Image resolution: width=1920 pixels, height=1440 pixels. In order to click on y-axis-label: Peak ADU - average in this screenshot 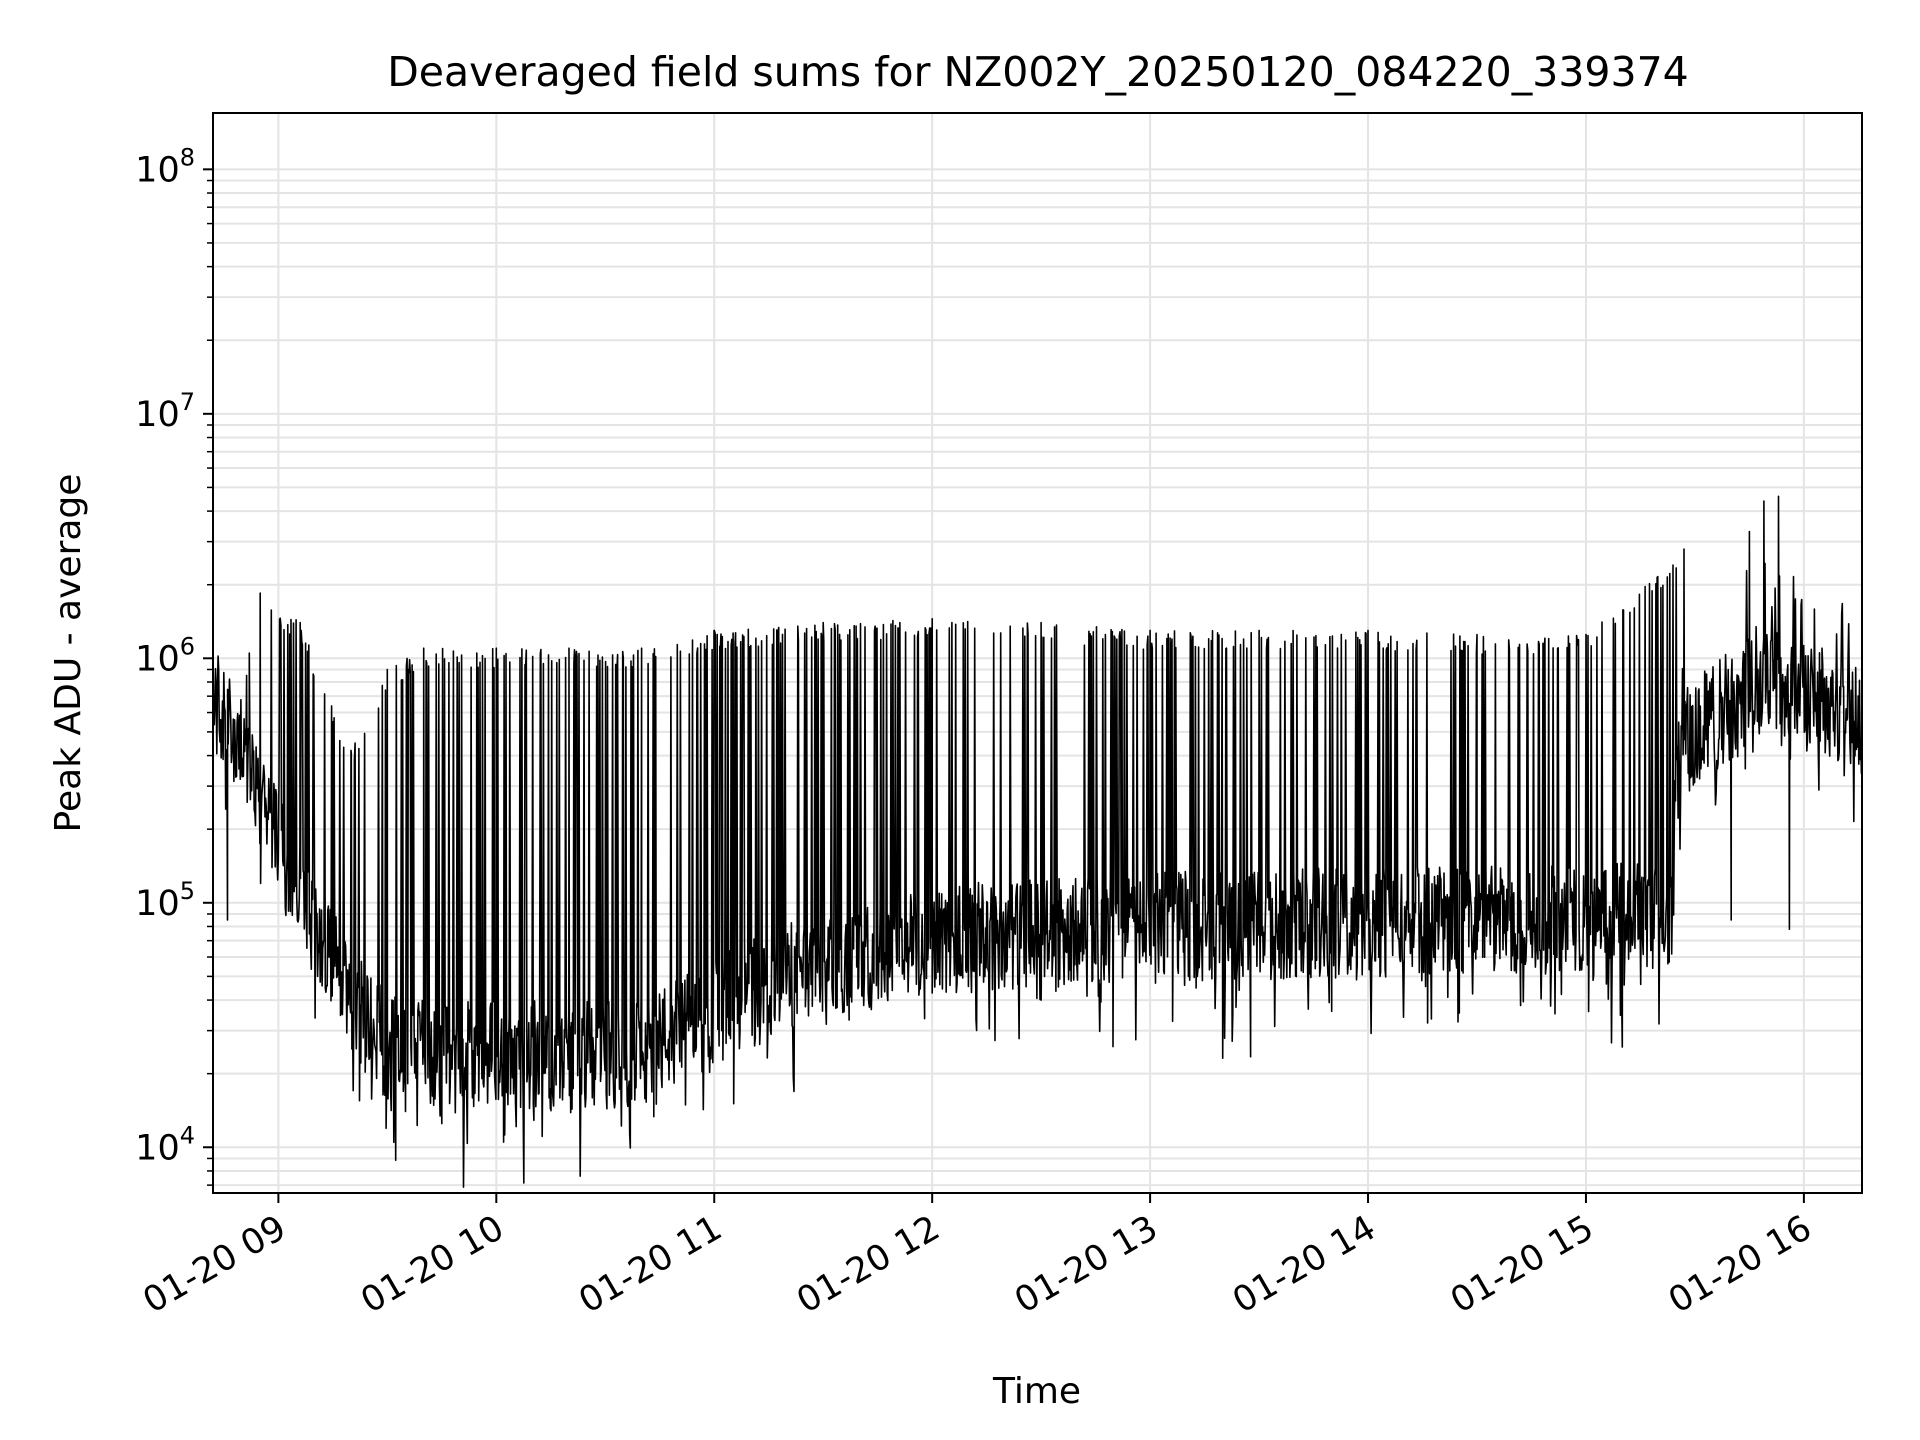, I will do `click(68, 653)`.